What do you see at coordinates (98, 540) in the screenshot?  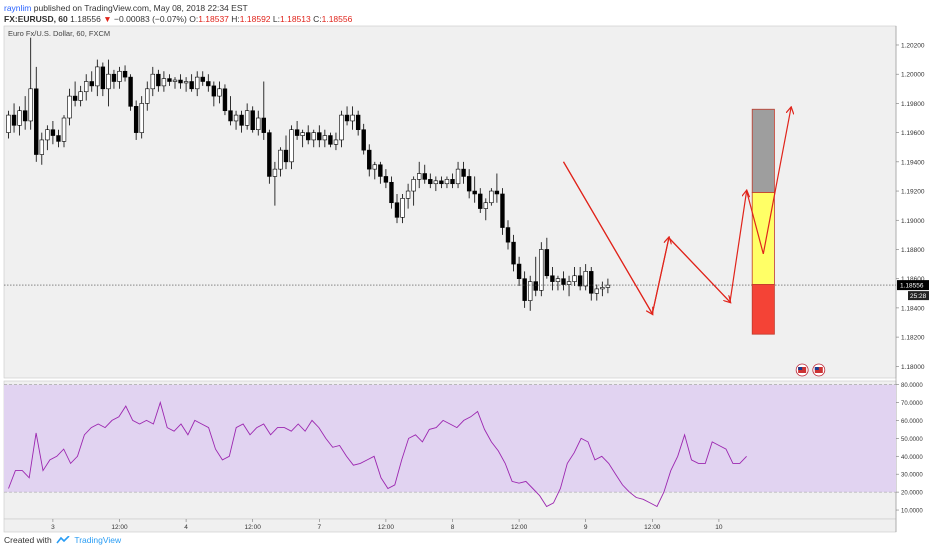 I see `tradingview-link: TradingView` at bounding box center [98, 540].